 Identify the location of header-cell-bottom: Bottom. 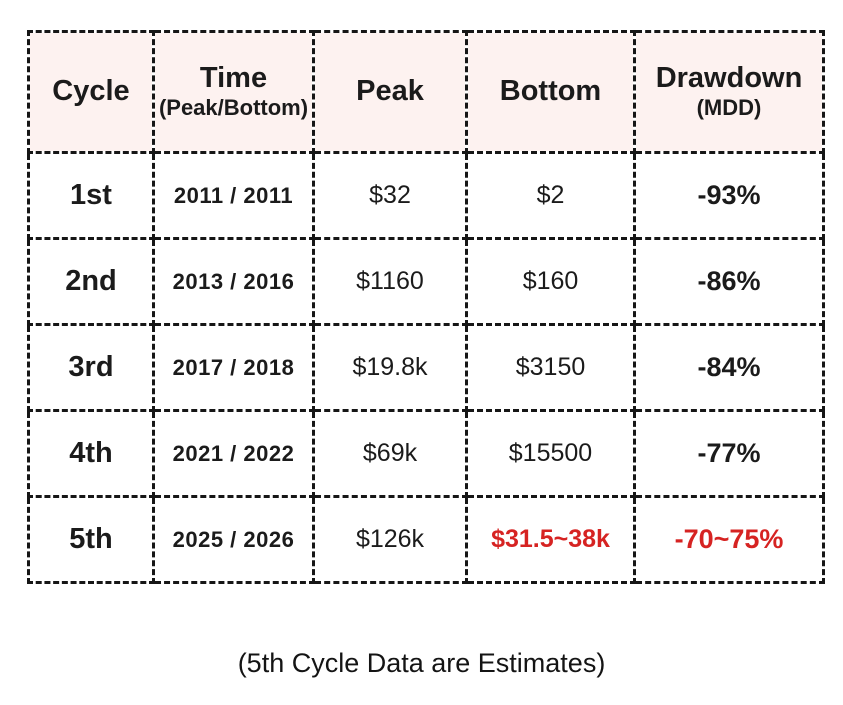
(550, 92).